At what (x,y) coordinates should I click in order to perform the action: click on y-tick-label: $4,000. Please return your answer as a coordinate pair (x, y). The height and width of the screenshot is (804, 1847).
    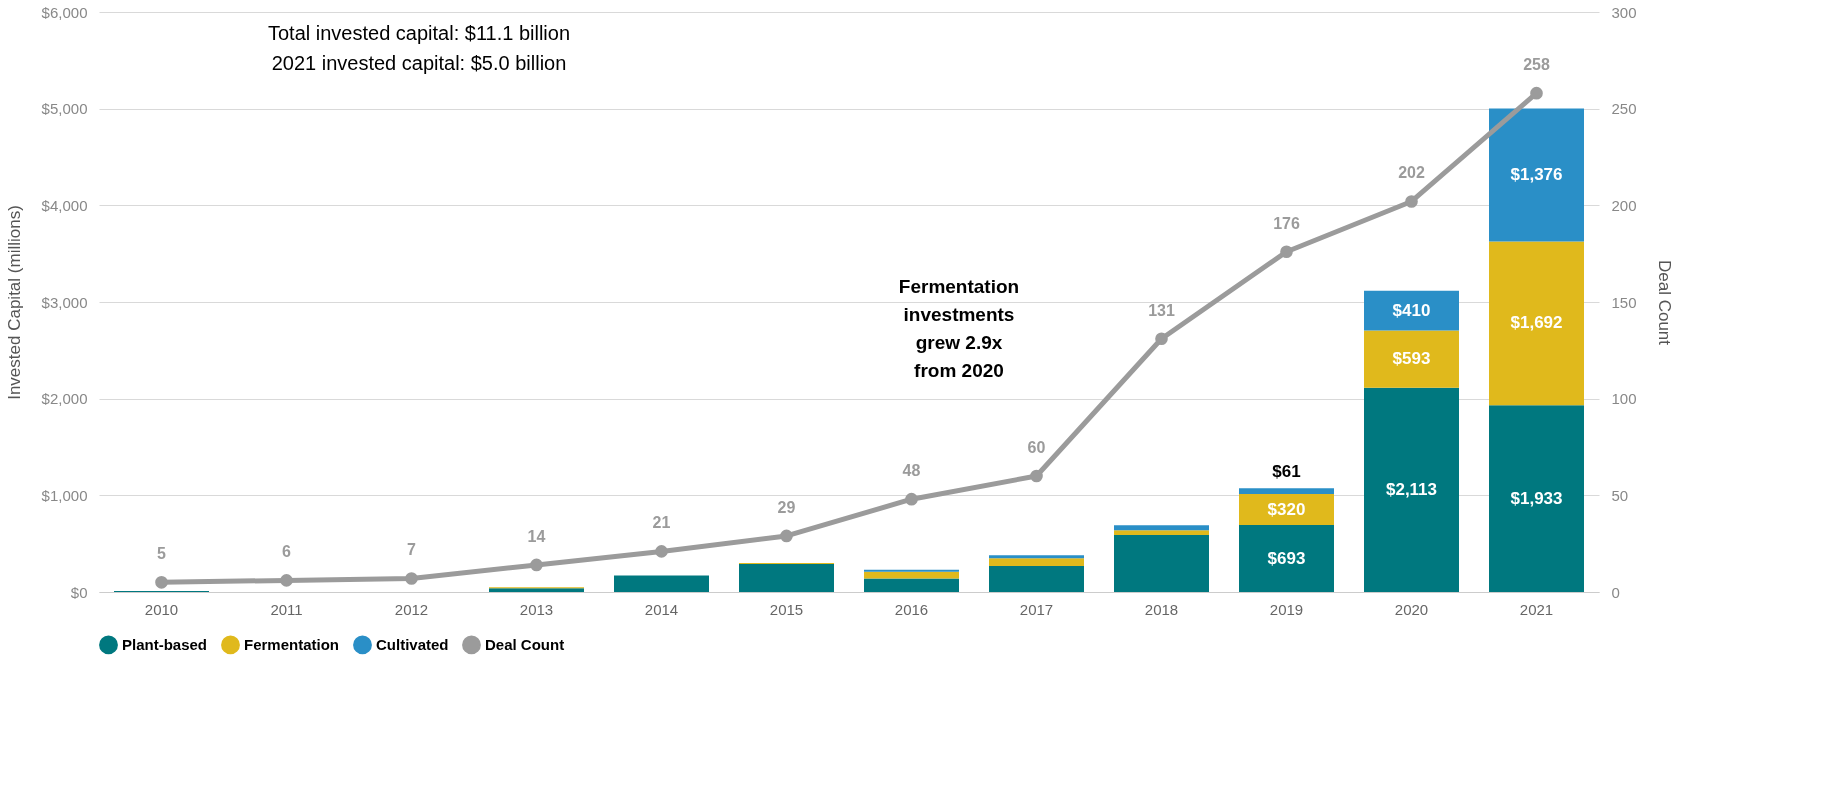
    Looking at the image, I should click on (64, 205).